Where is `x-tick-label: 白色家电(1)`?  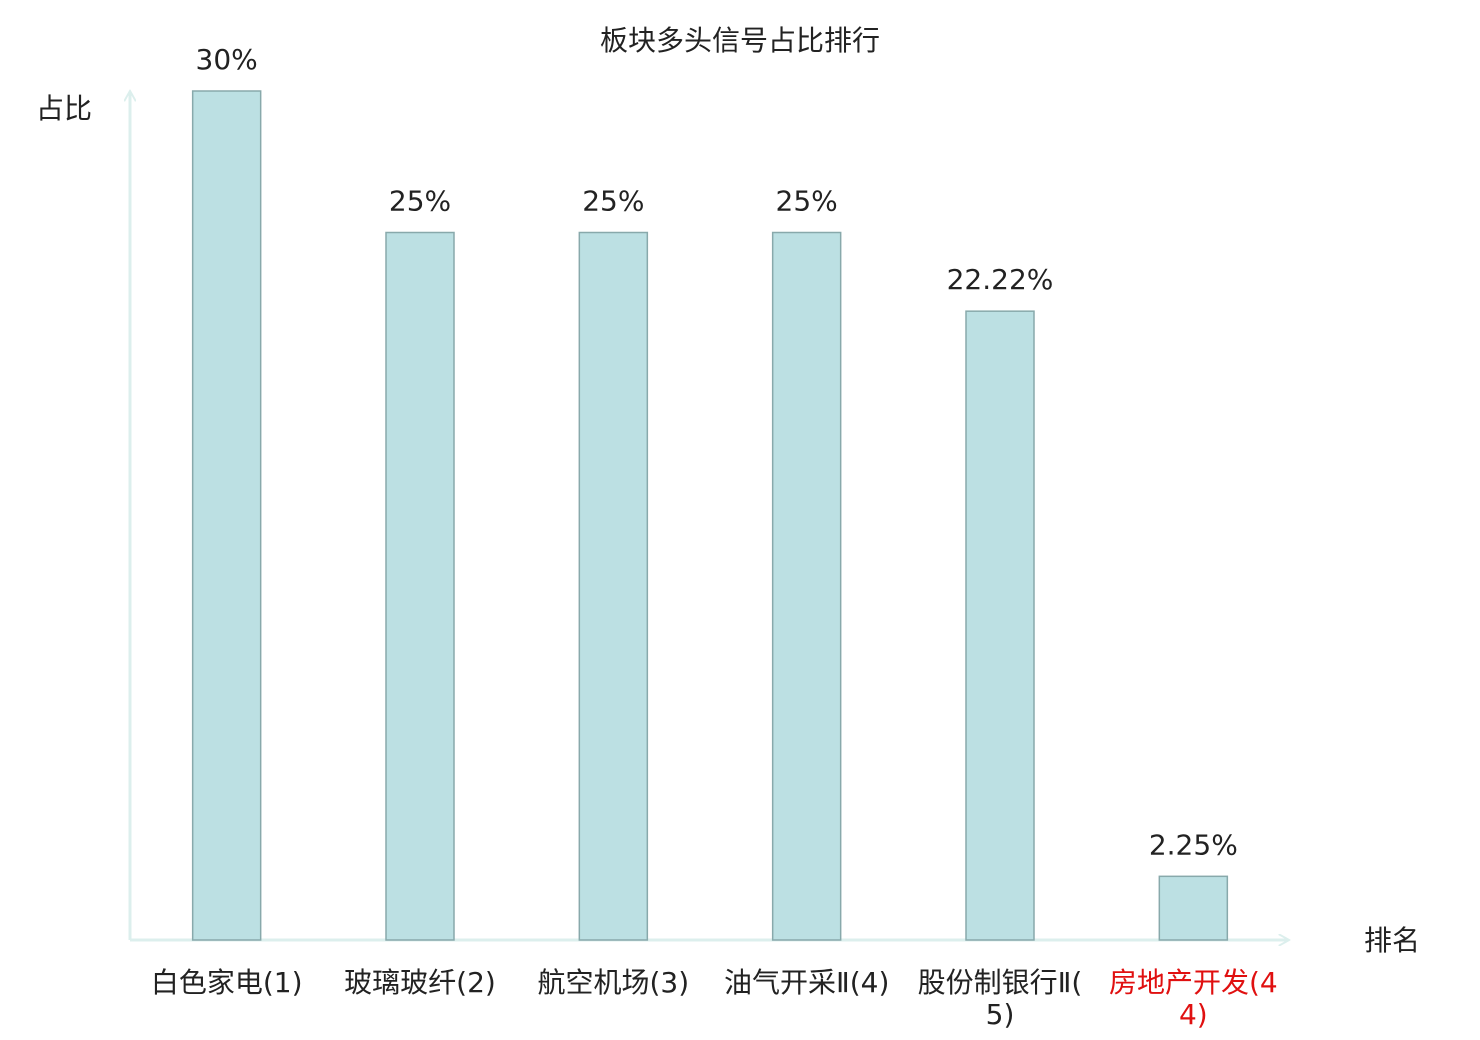
x-tick-label: 白色家电(1) is located at coordinates (227, 982).